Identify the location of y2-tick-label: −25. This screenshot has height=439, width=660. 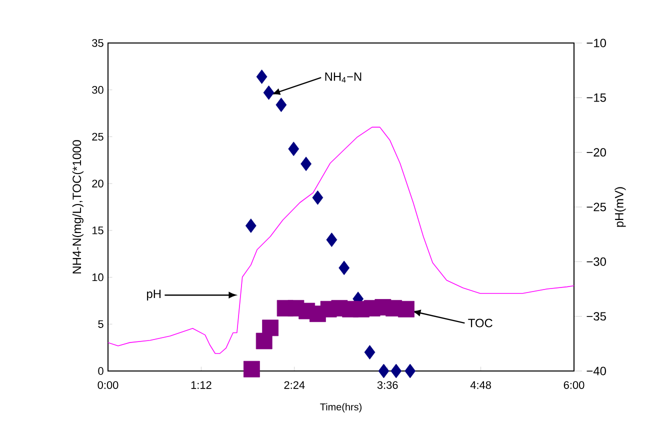
(596, 207).